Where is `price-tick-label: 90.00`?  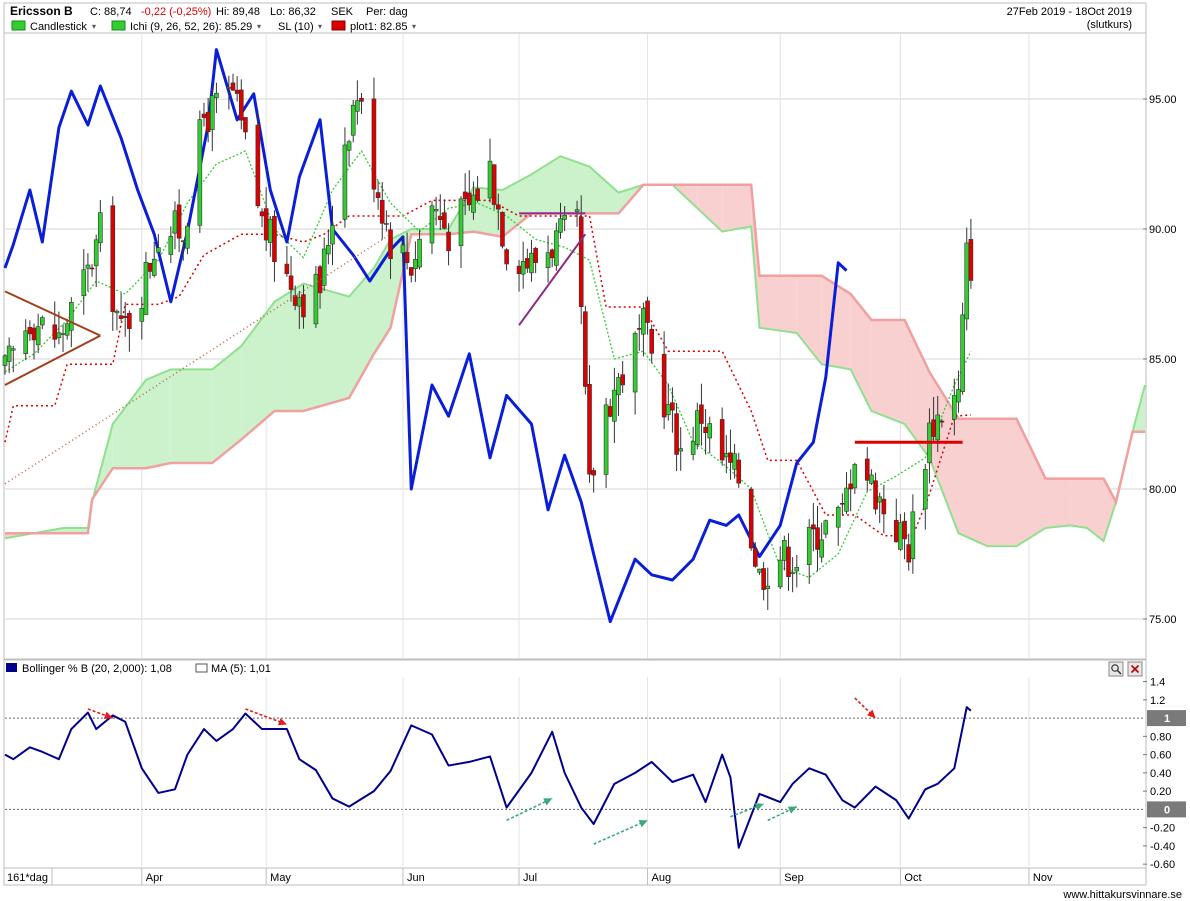 price-tick-label: 90.00 is located at coordinates (1163, 230).